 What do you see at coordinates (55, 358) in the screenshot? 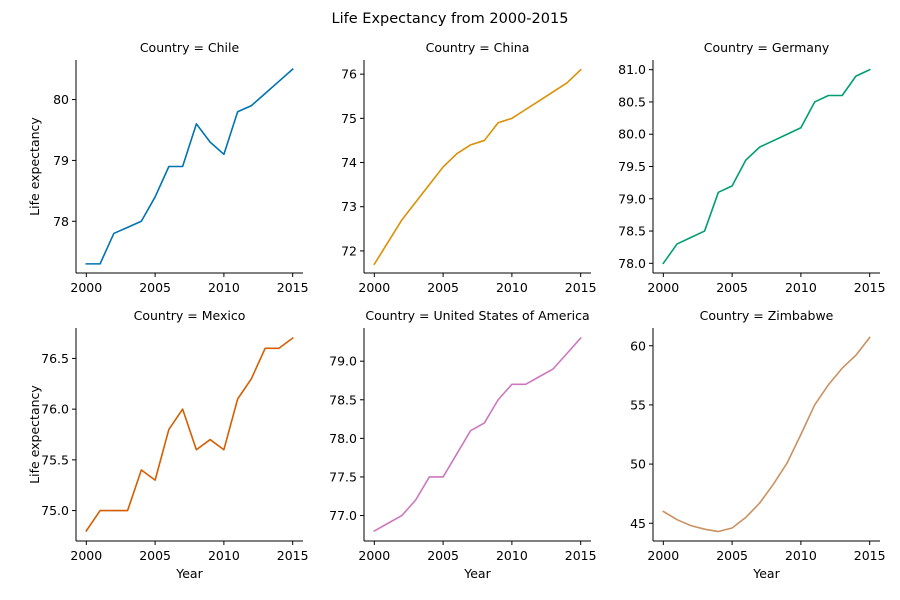
I see `y-tick-label: 76.5` at bounding box center [55, 358].